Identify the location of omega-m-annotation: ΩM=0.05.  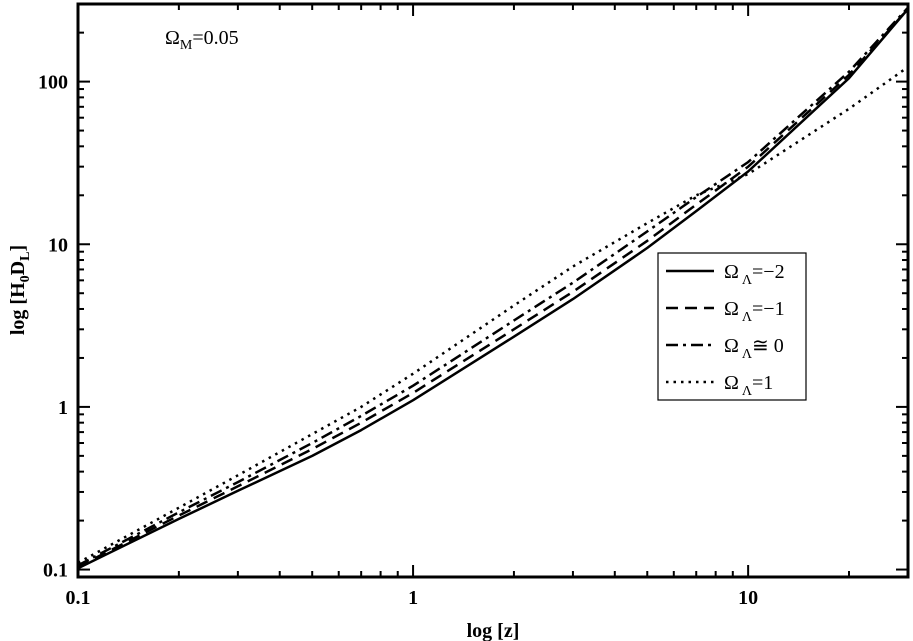
(202, 40).